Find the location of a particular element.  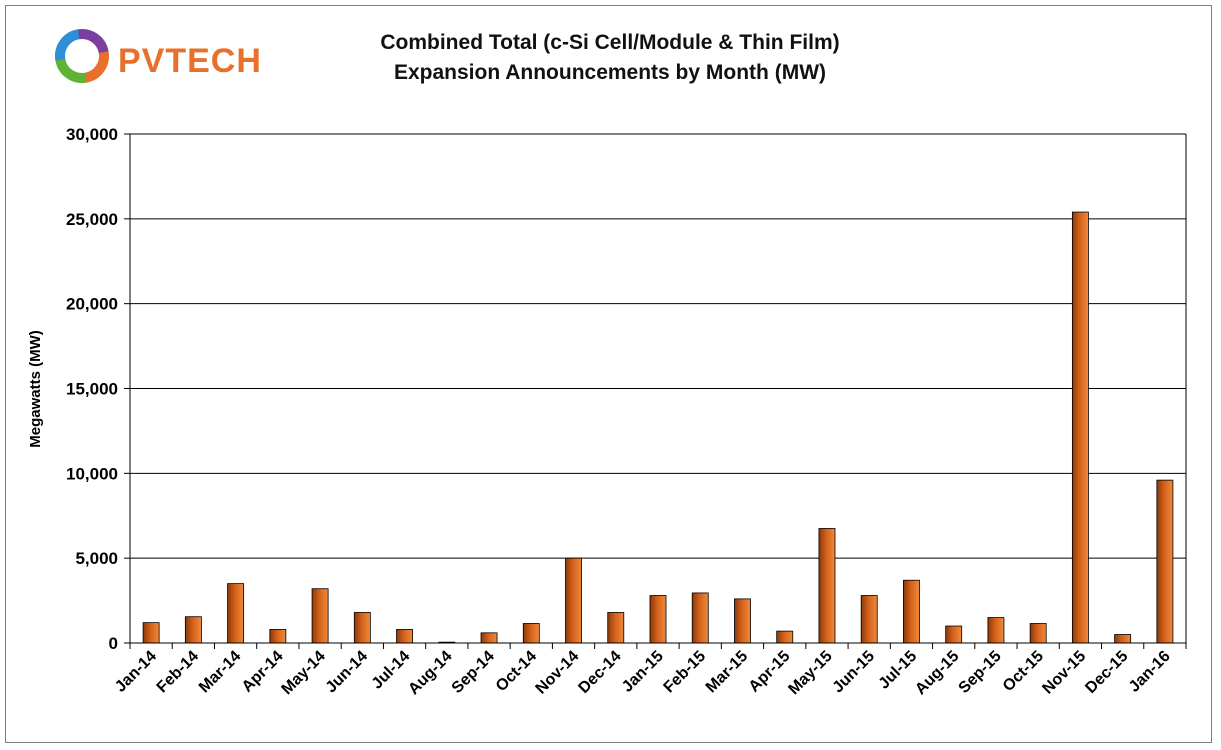

x-tick-label: Feb-15 is located at coordinates (685, 672).